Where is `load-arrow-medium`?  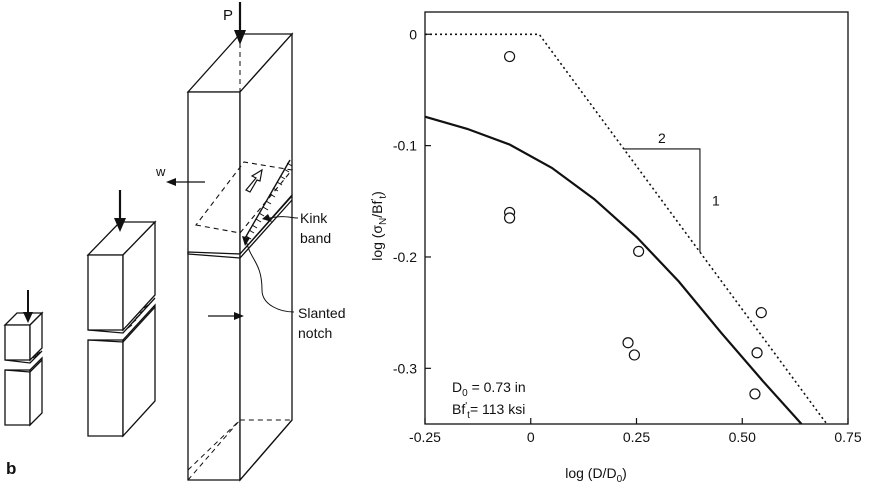 load-arrow-medium is located at coordinates (120, 211).